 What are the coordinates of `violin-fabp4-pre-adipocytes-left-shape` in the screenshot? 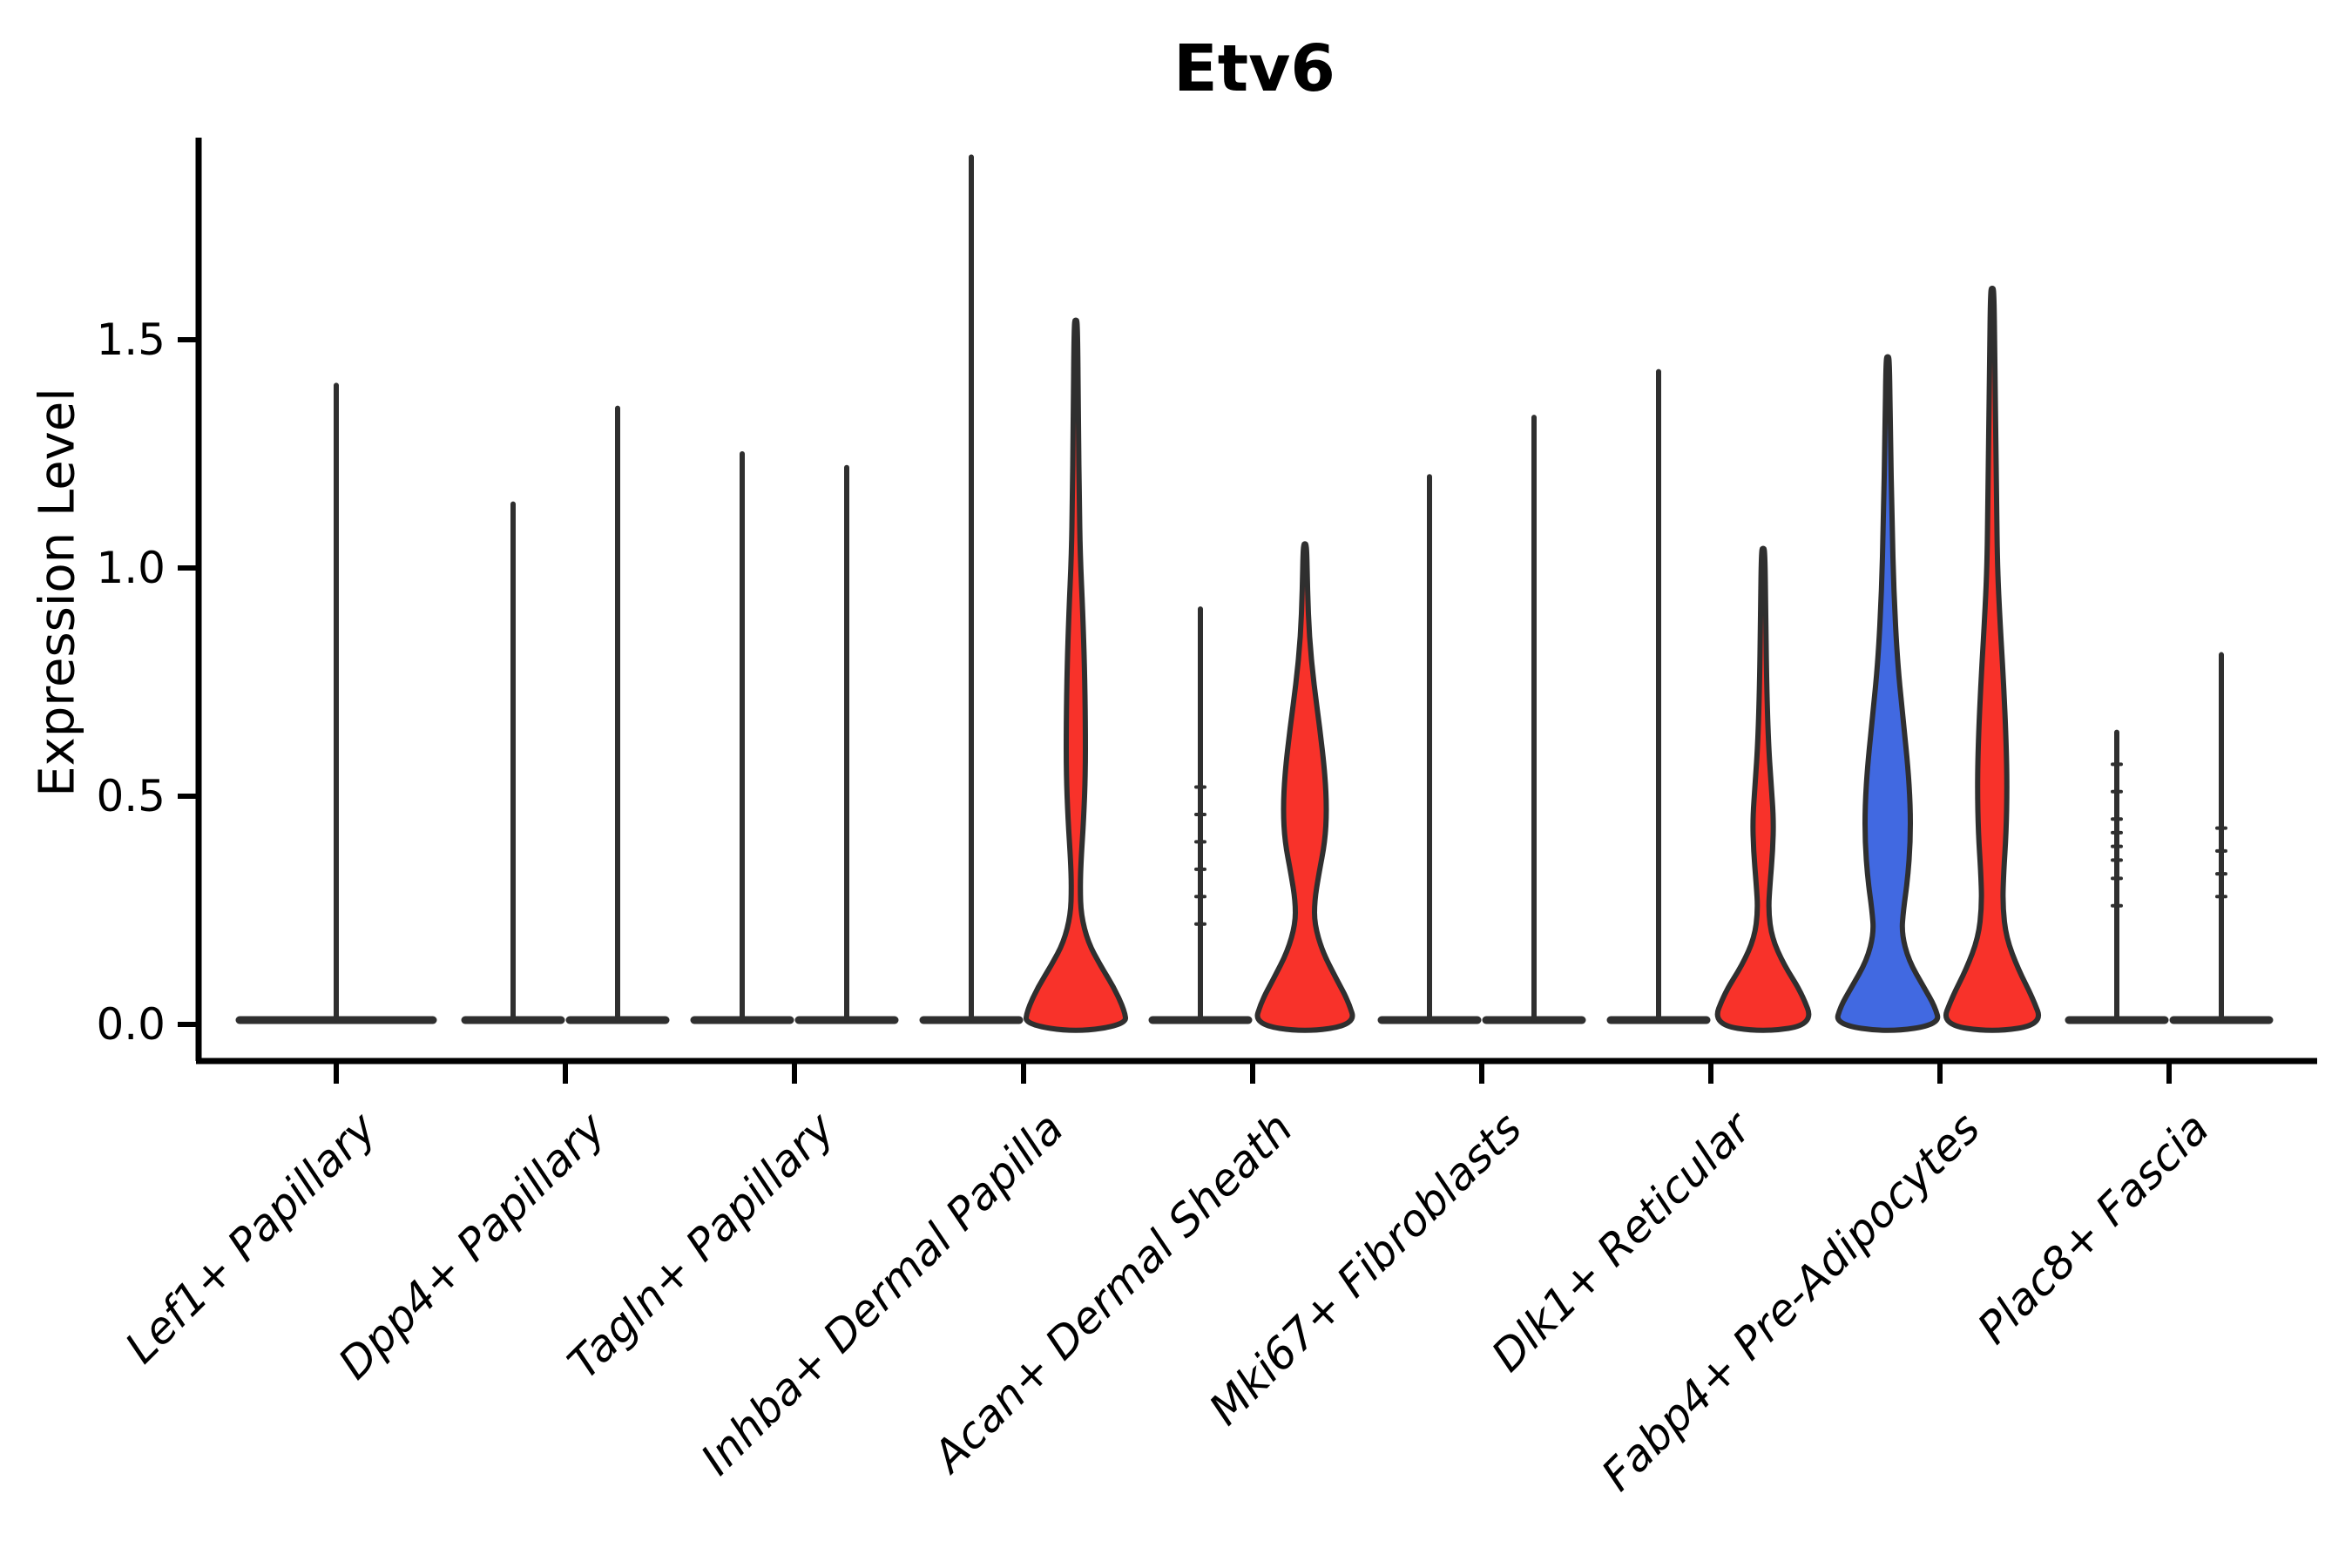 It's located at (1888, 693).